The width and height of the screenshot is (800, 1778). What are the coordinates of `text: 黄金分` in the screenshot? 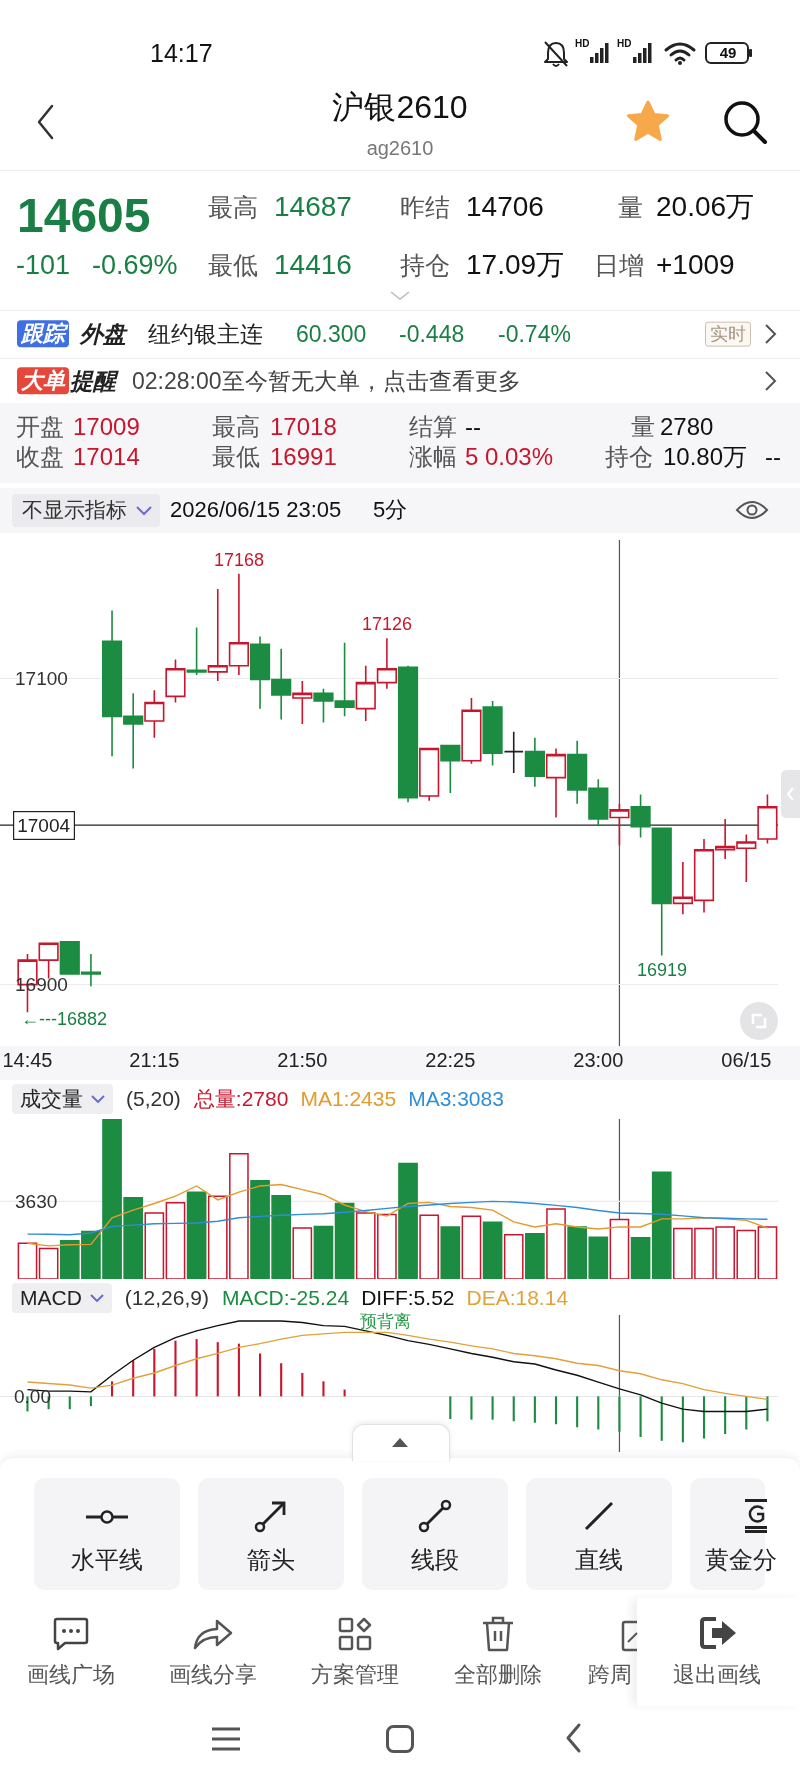 It's located at (741, 1560).